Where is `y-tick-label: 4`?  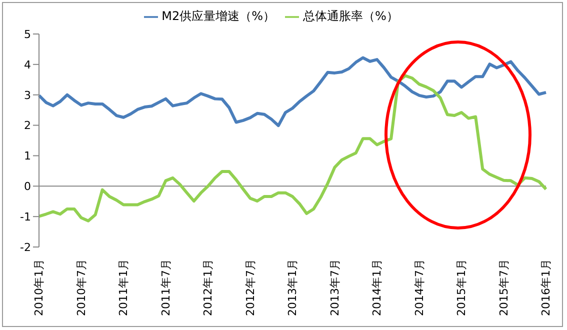 y-tick-label: 4 is located at coordinates (27, 65).